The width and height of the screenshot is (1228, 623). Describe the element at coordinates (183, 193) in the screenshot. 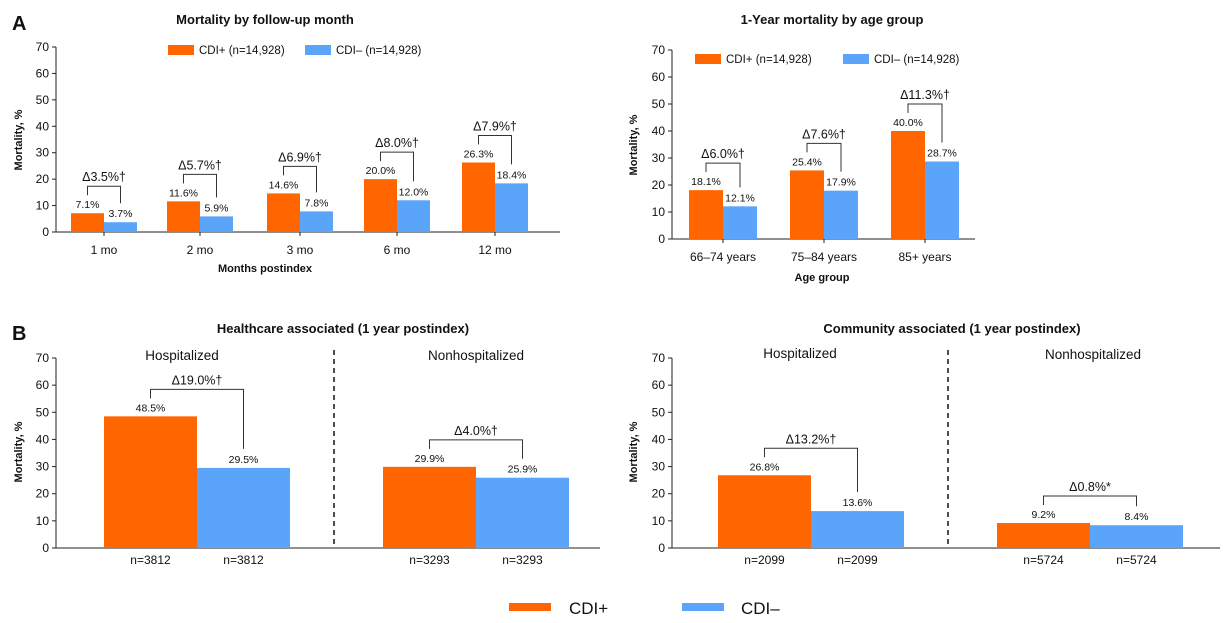

I see `data-label: 11.6%` at that location.